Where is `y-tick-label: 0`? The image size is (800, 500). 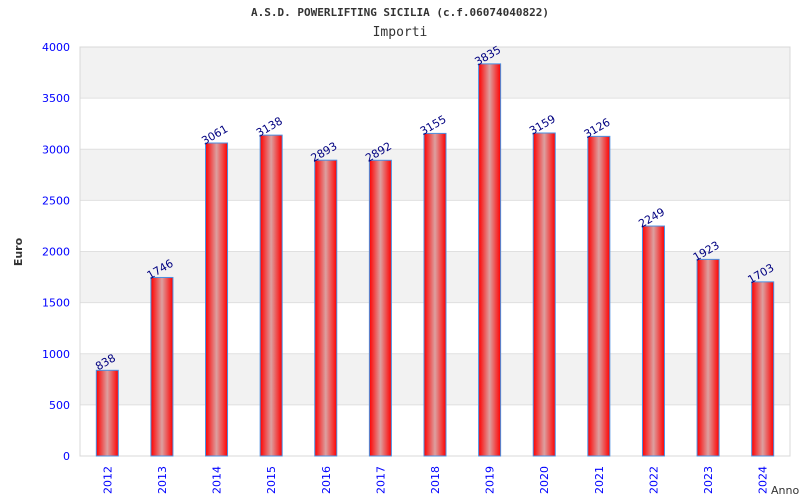 y-tick-label: 0 is located at coordinates (66, 456).